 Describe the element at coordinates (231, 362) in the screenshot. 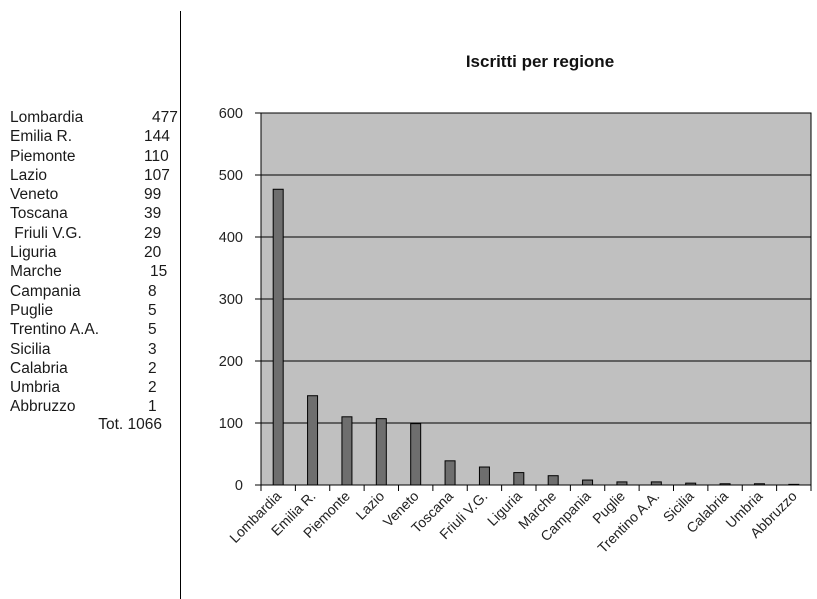

I see `y-tick-label: 200` at that location.